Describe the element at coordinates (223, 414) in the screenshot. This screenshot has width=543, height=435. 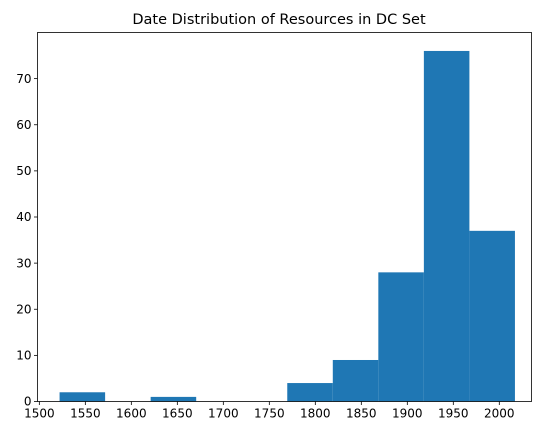
I see `x-tick-label: 1700` at that location.